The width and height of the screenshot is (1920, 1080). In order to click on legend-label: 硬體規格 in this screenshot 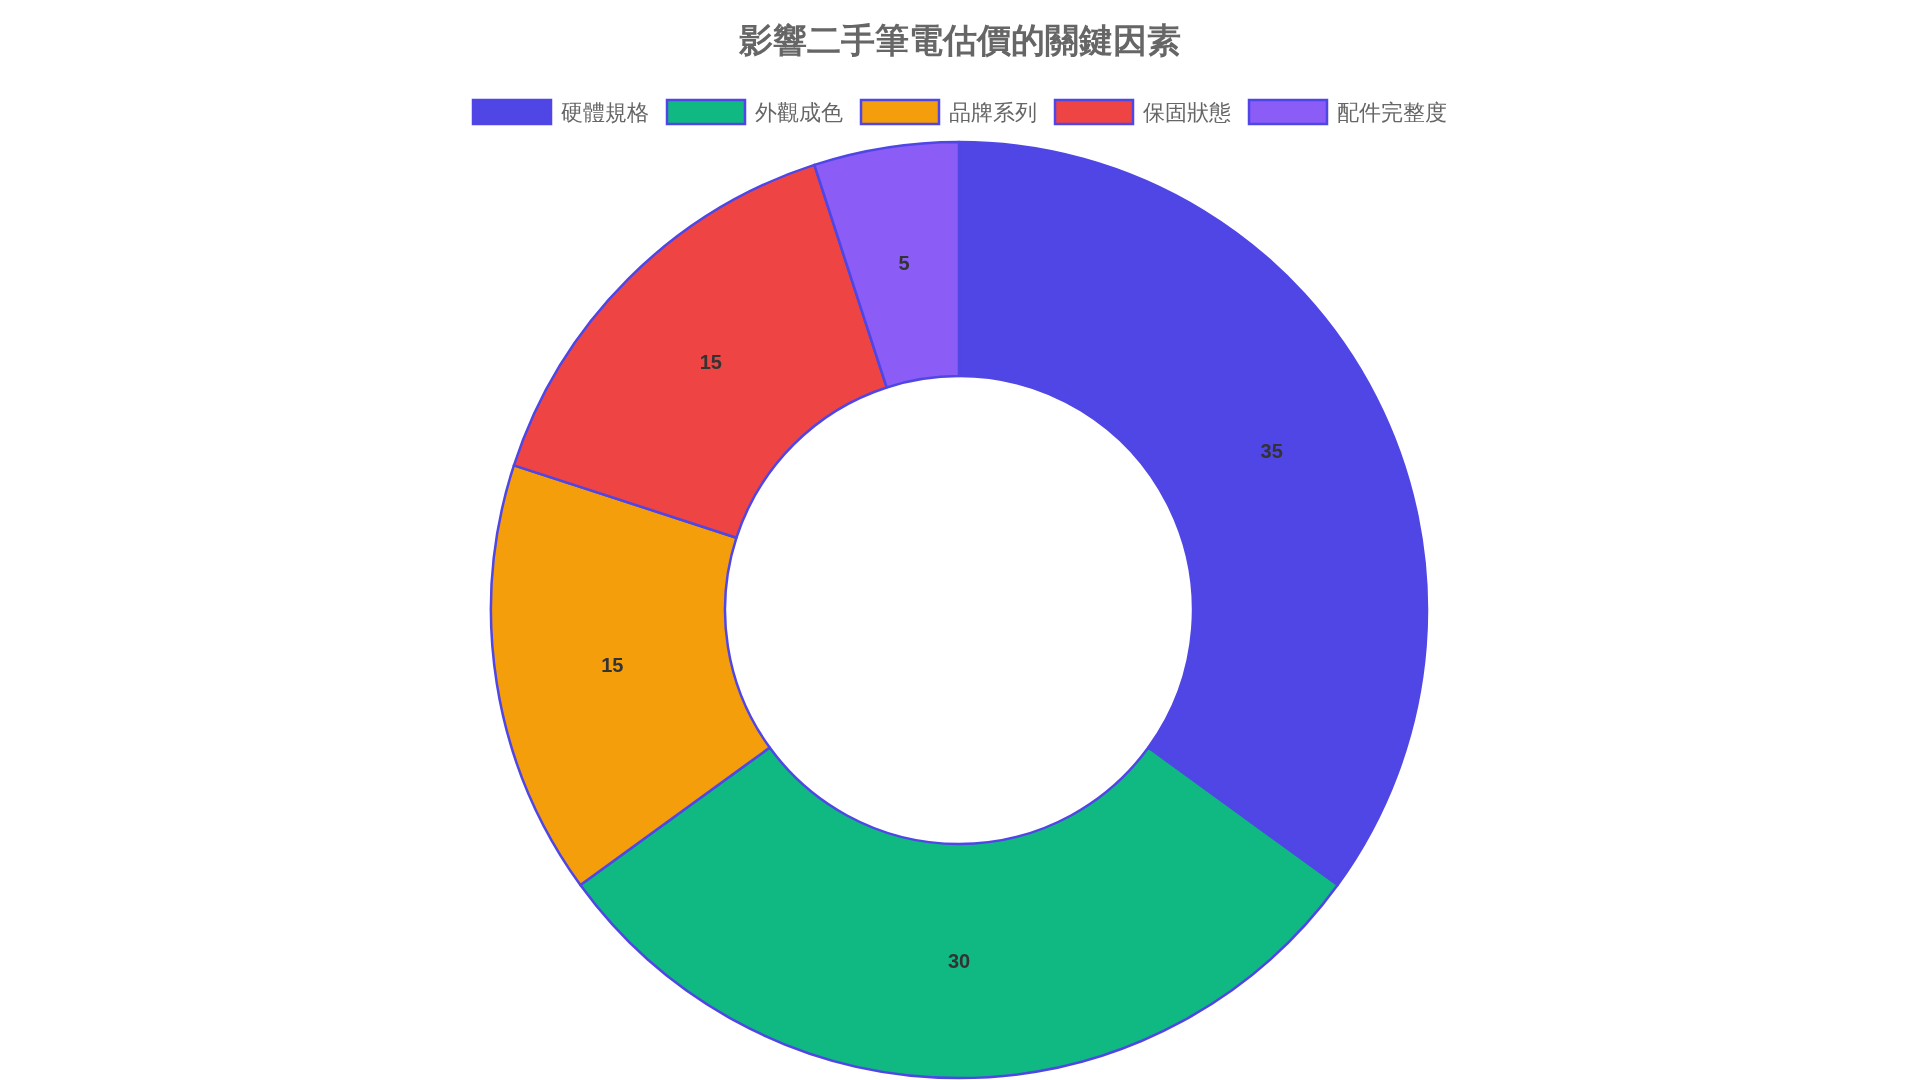, I will do `click(605, 112)`.